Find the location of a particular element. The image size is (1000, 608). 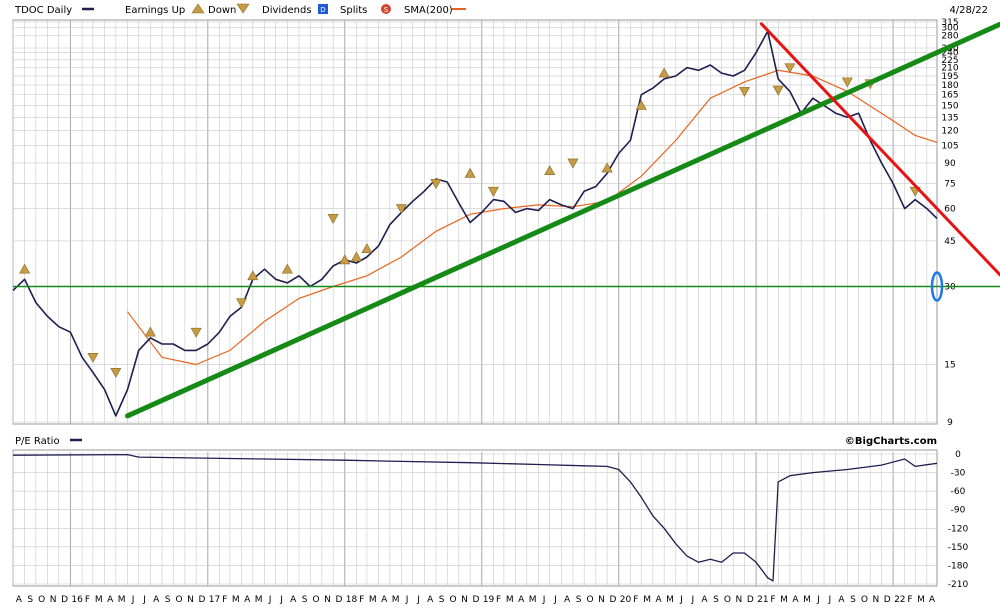

price-y-tick-label: 75 is located at coordinates (949, 184).